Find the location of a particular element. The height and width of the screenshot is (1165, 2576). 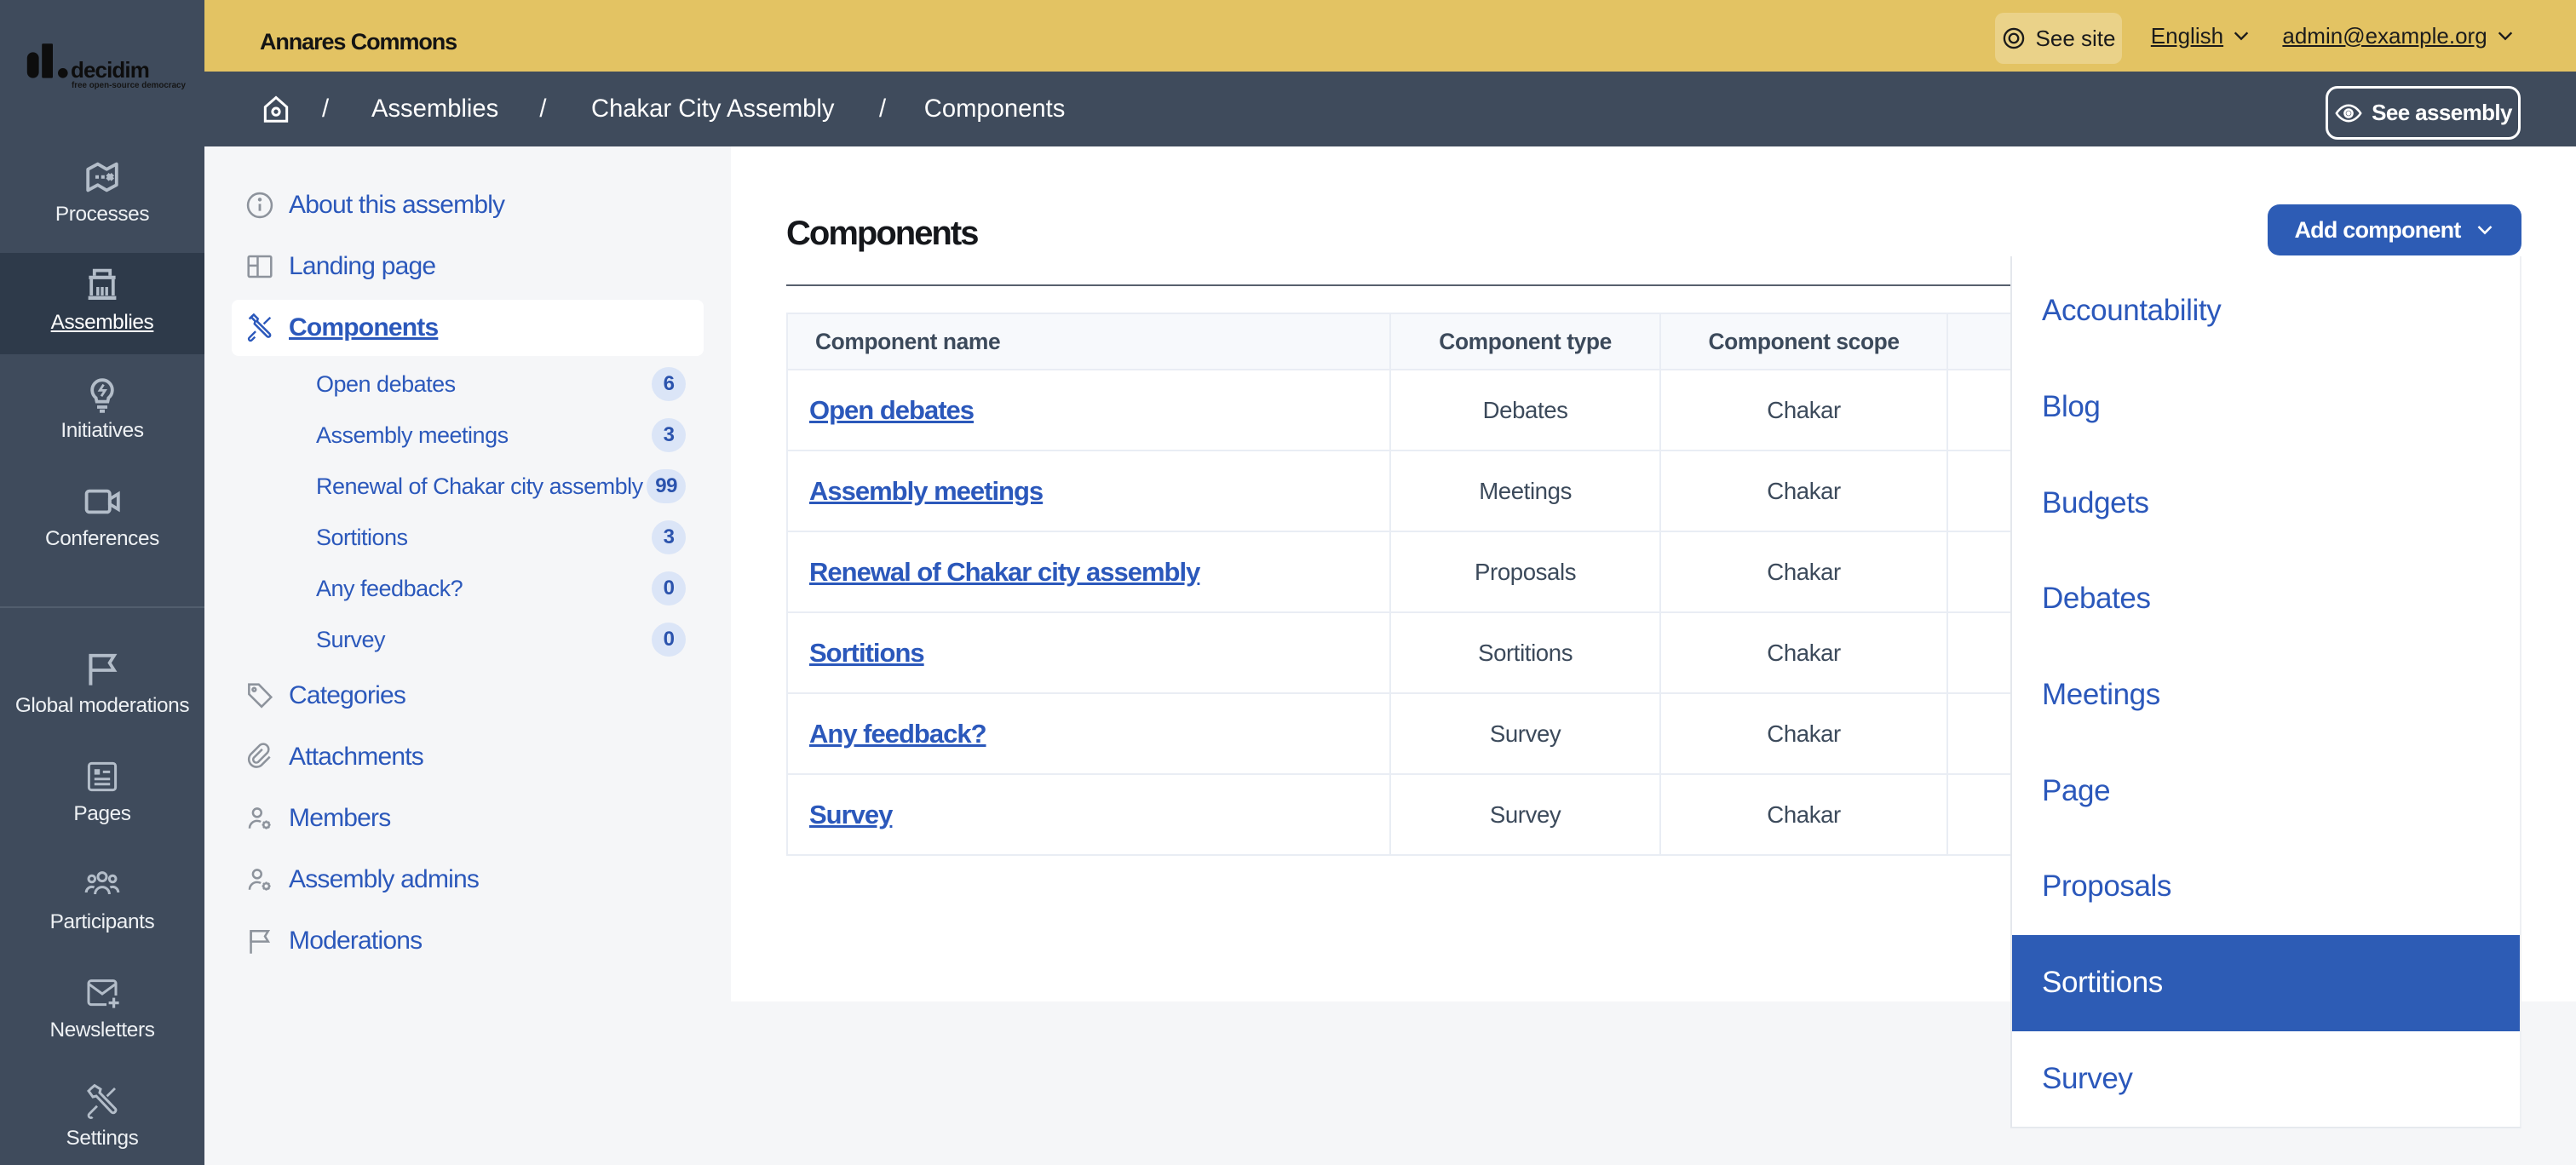

svg-text: decidim is located at coordinates (110, 70).